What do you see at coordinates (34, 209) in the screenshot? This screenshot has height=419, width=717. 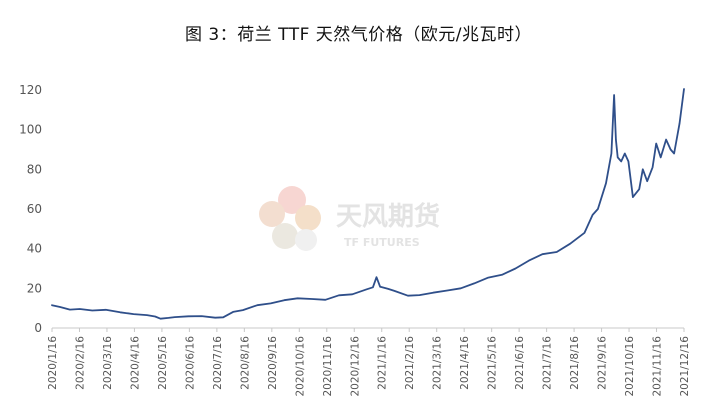 I see `y-tick-label: 60` at bounding box center [34, 209].